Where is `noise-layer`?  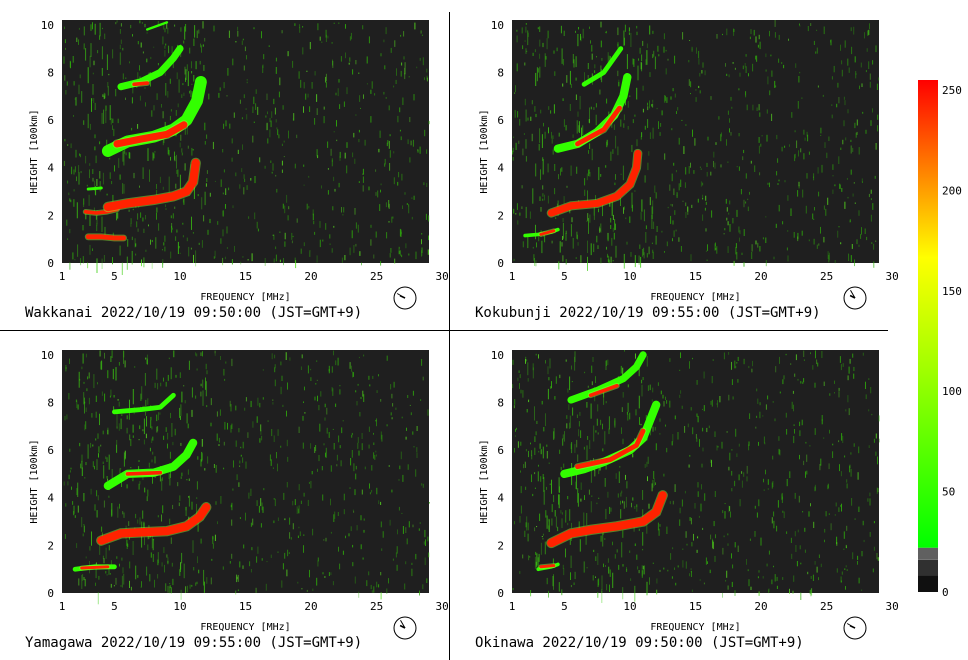 noise-layer is located at coordinates (696, 145).